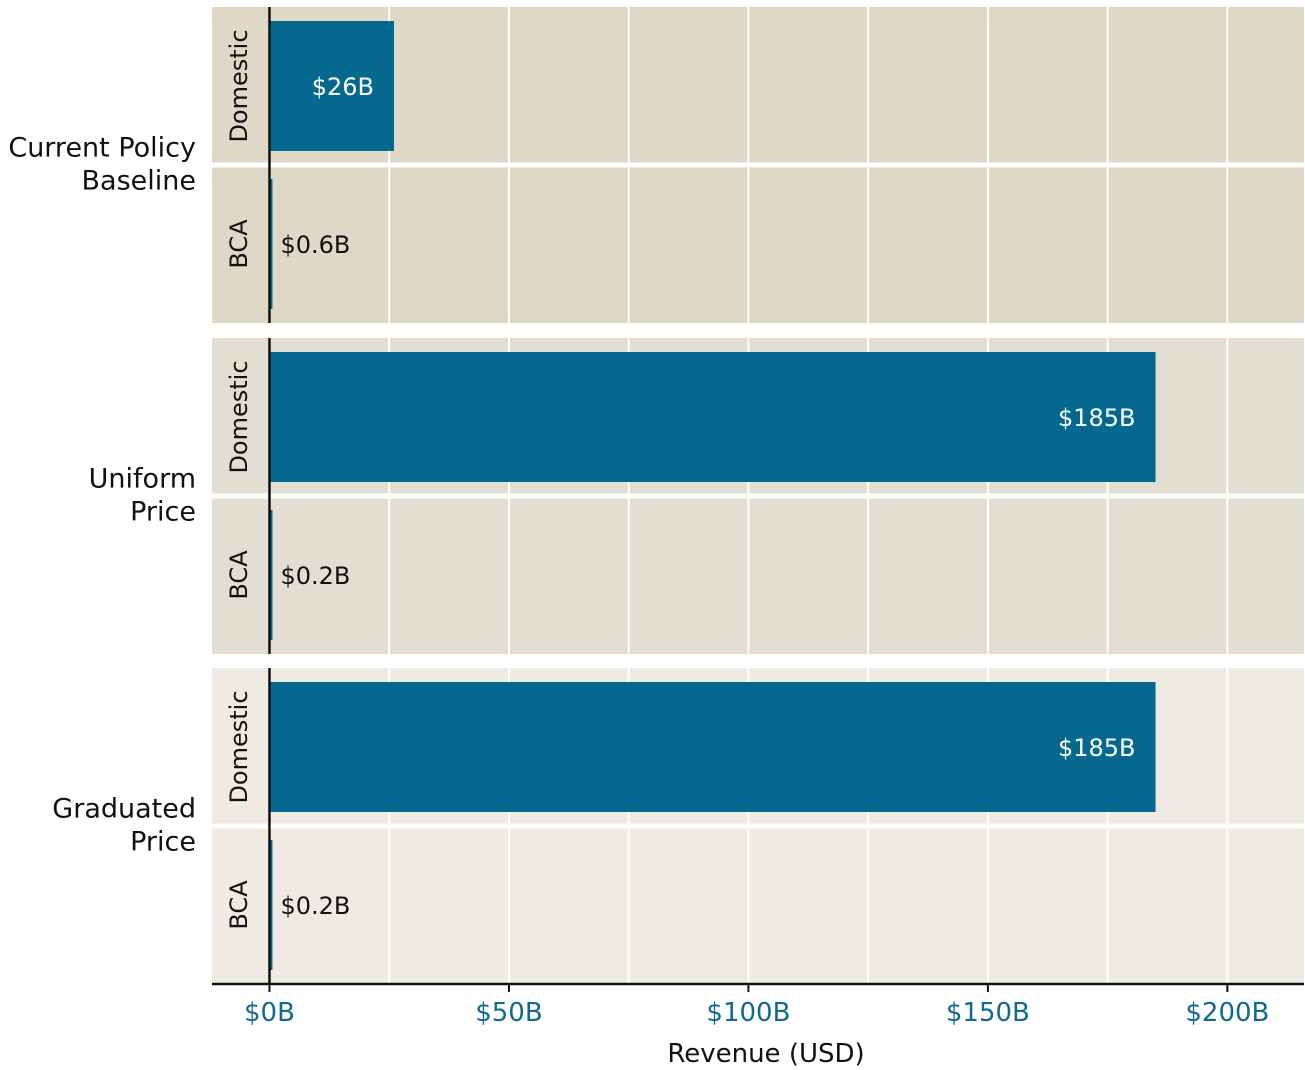 Image resolution: width=1305 pixels, height=1070 pixels. I want to click on group-label: Current Policy, so click(102, 148).